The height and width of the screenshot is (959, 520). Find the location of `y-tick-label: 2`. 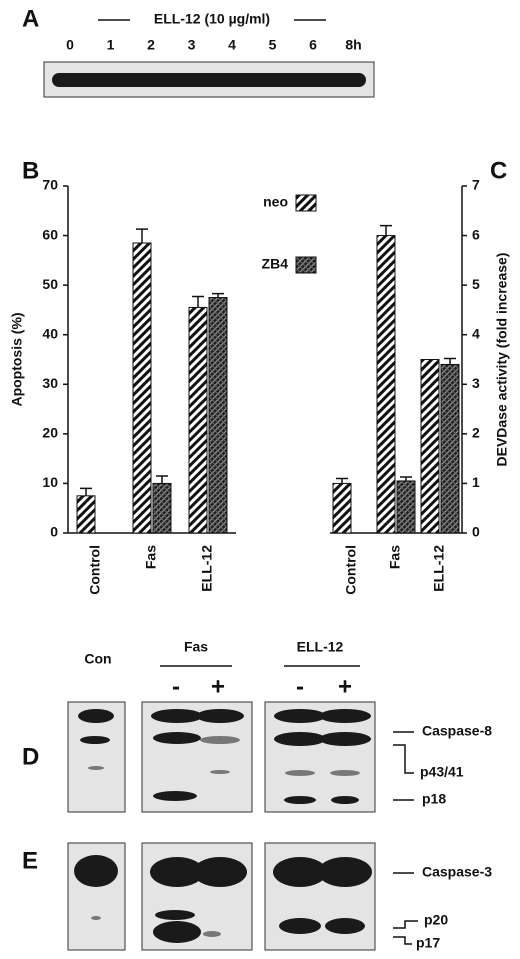

y-tick-label: 2 is located at coordinates (476, 433).